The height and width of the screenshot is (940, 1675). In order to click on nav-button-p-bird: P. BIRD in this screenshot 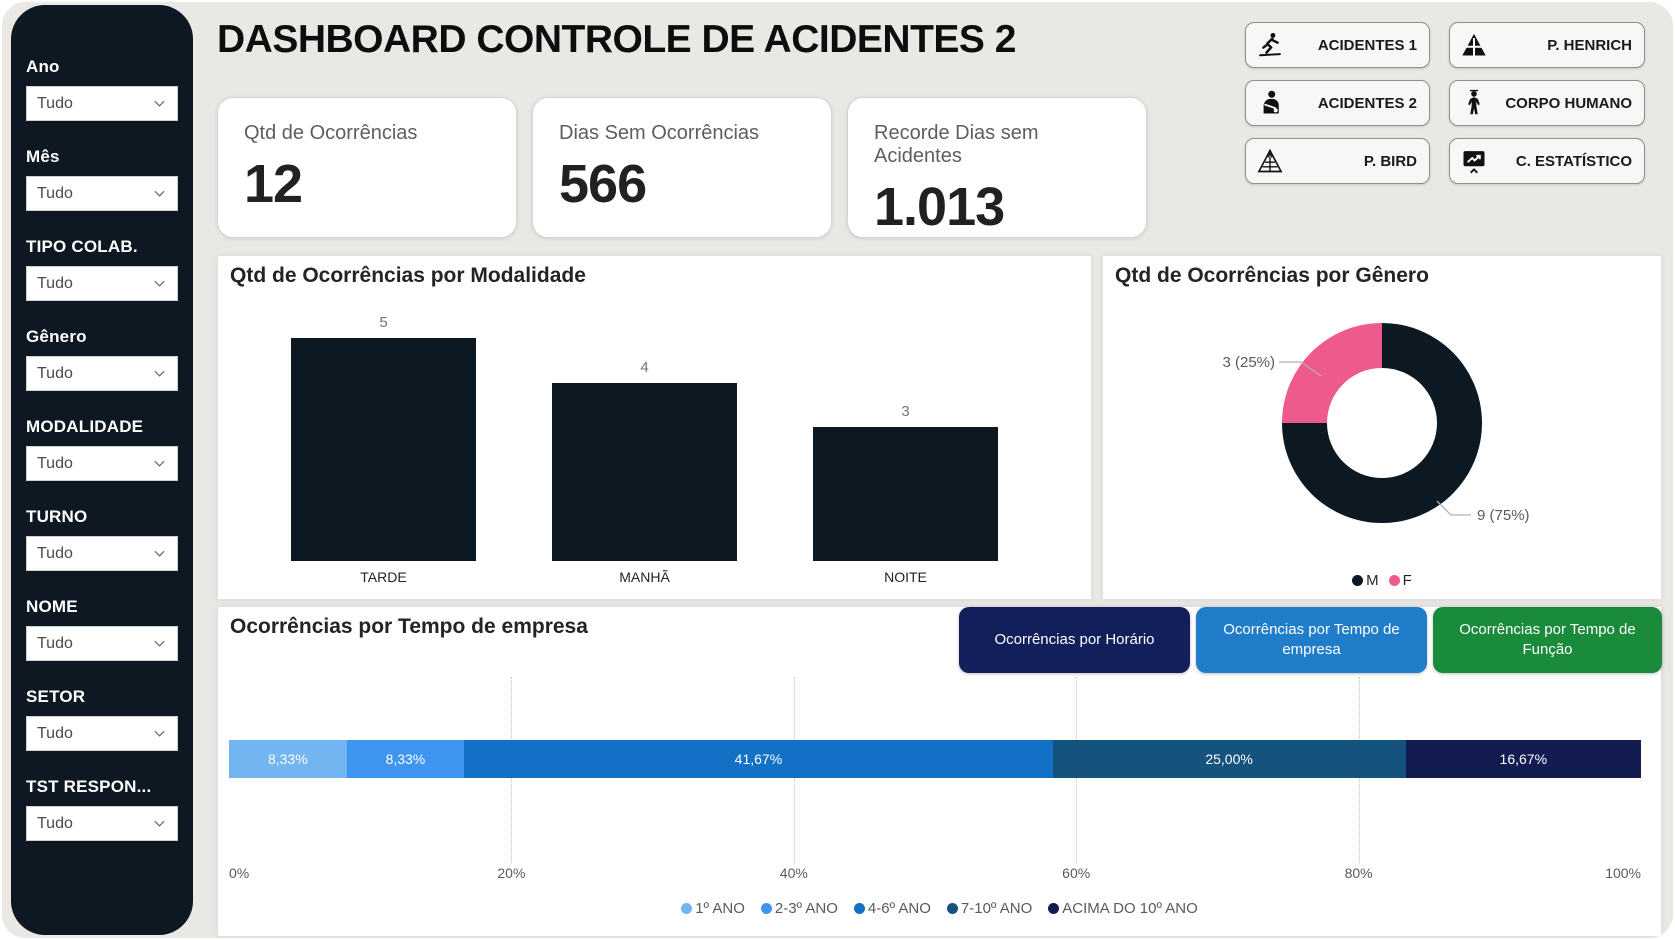, I will do `click(1337, 161)`.